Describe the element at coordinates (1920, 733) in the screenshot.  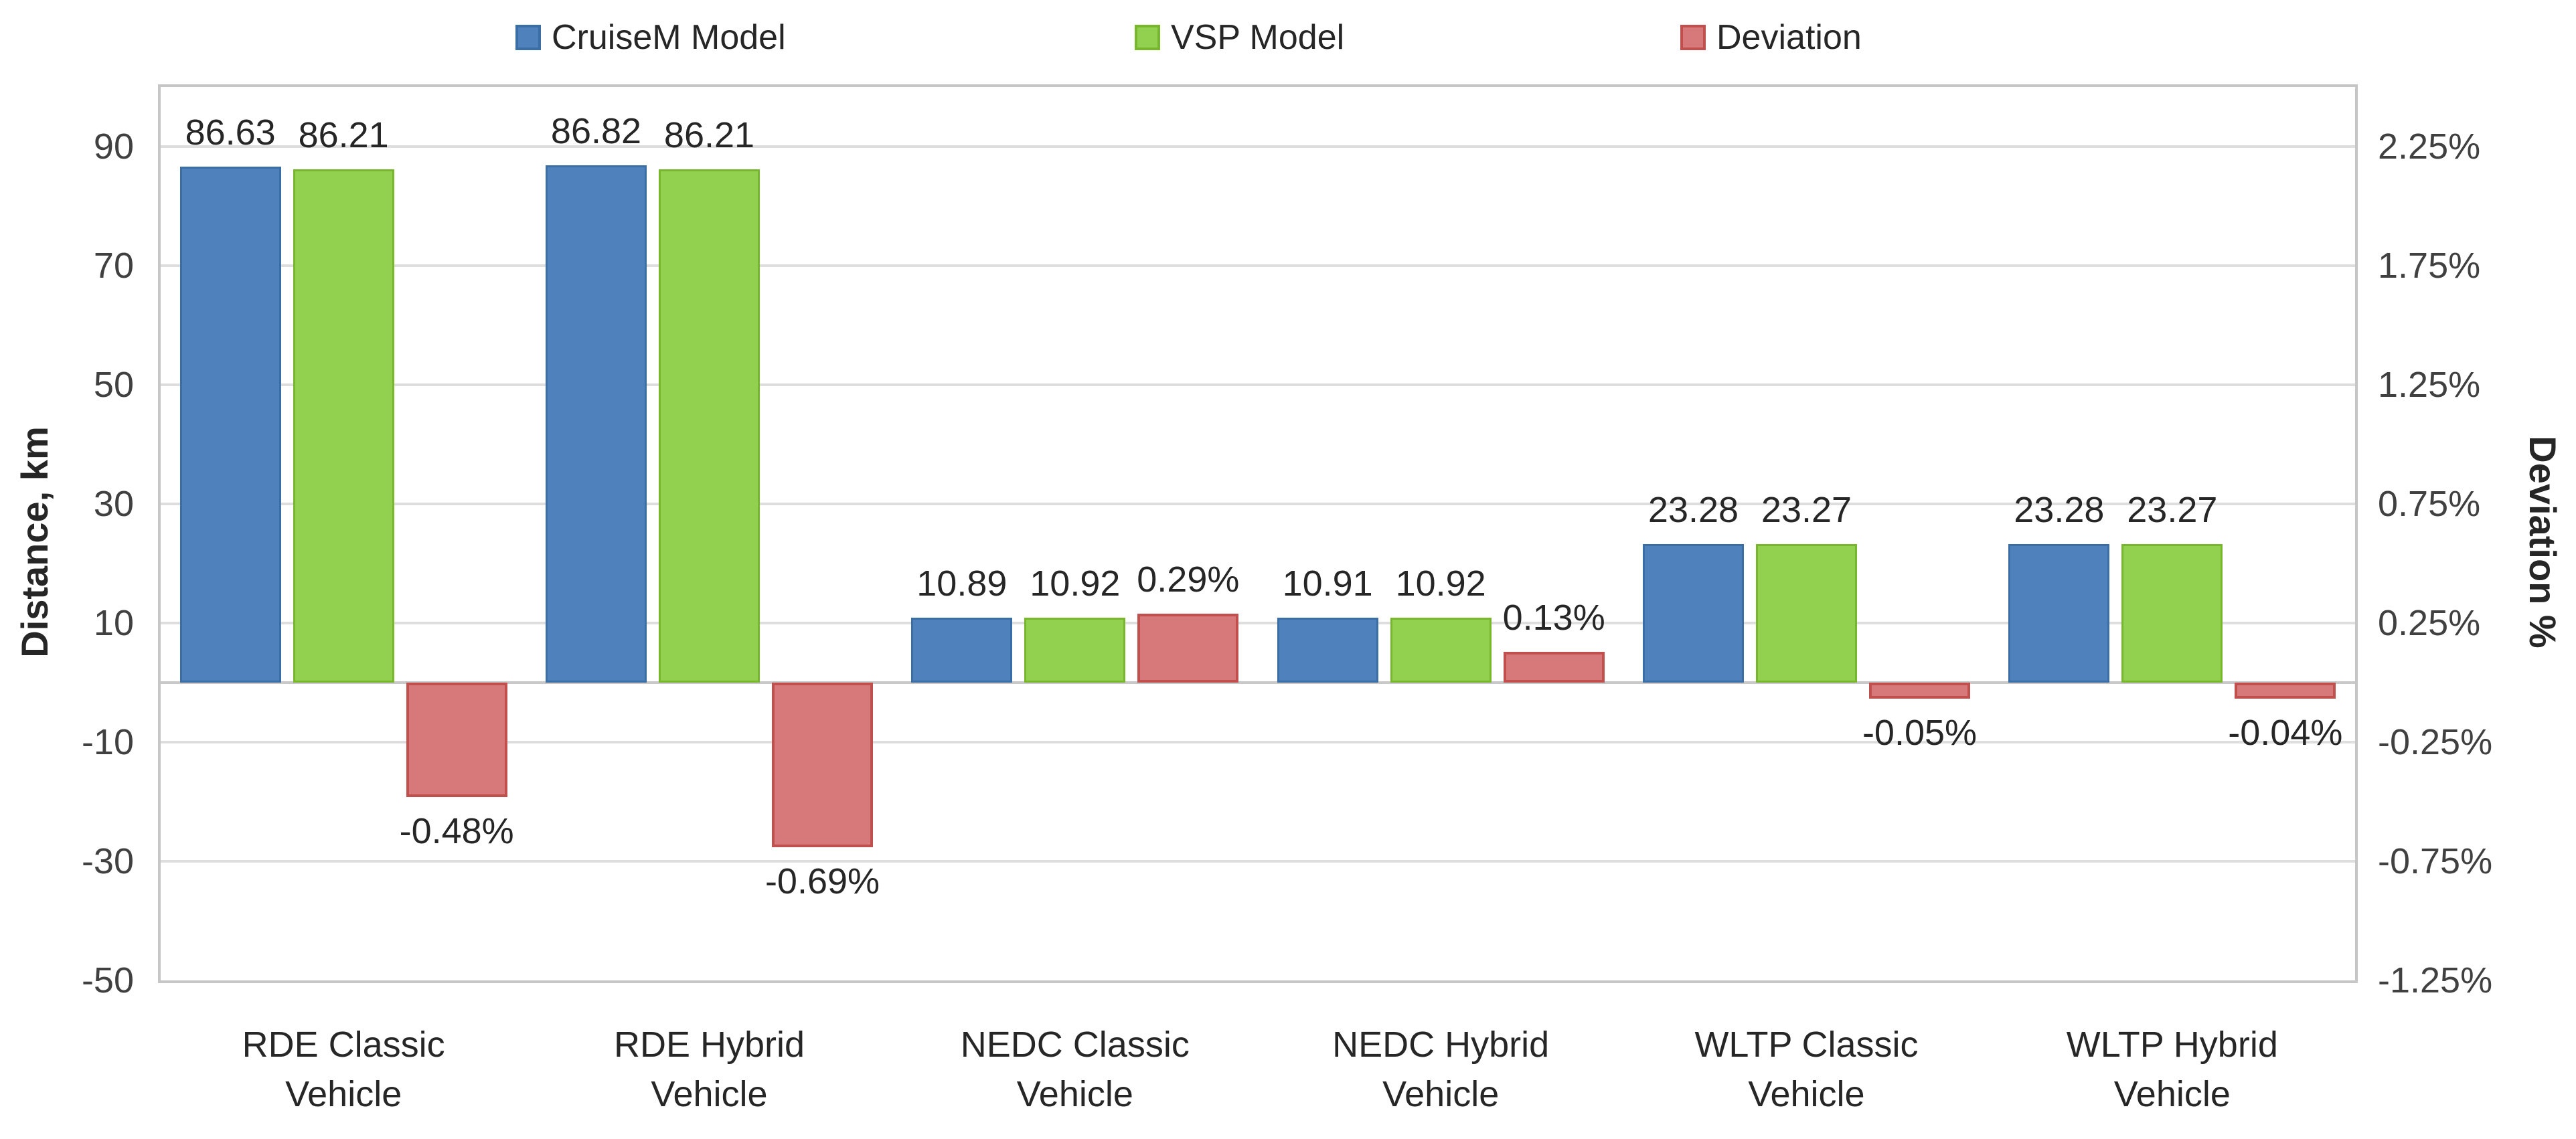
I see `value-label-deviation-wltp-classic-vehicle: -0.05%` at that location.